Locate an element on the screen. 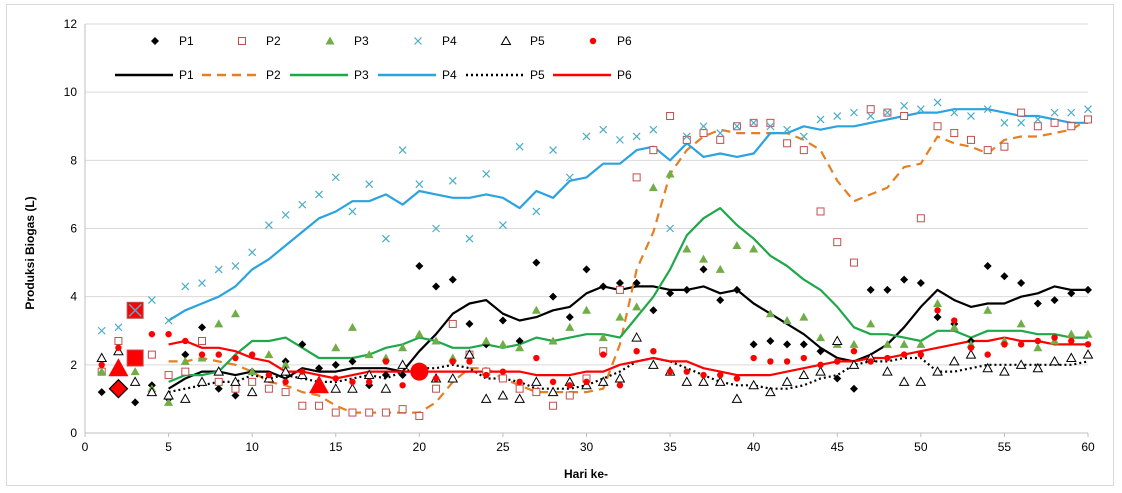 The image size is (1122, 493). highlight-x-stroke is located at coordinates (135, 310).